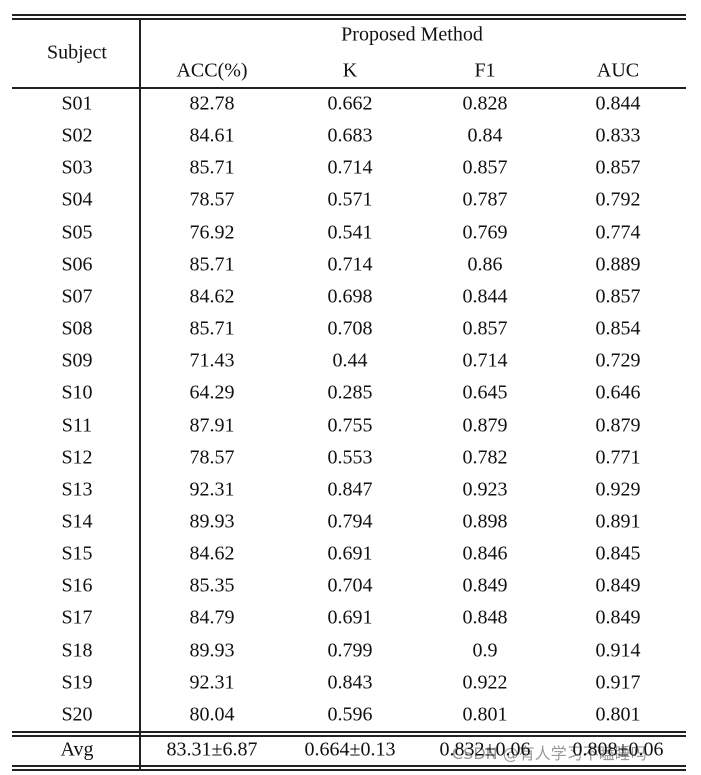 This screenshot has width=701, height=775. Describe the element at coordinates (77, 328) in the screenshot. I see `cell: S08` at that location.